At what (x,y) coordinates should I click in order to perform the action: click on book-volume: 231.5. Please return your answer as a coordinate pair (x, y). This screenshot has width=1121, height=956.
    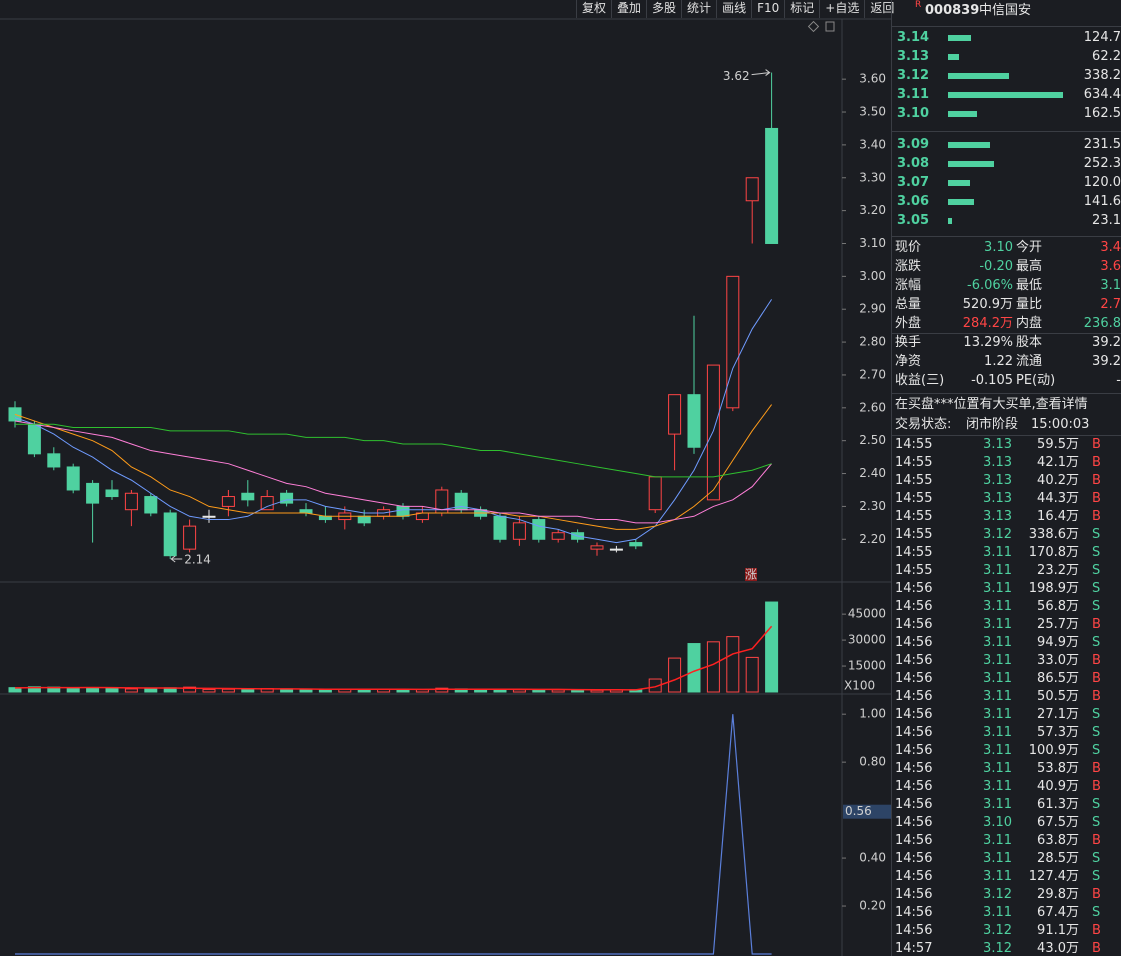
    Looking at the image, I should click on (1102, 144).